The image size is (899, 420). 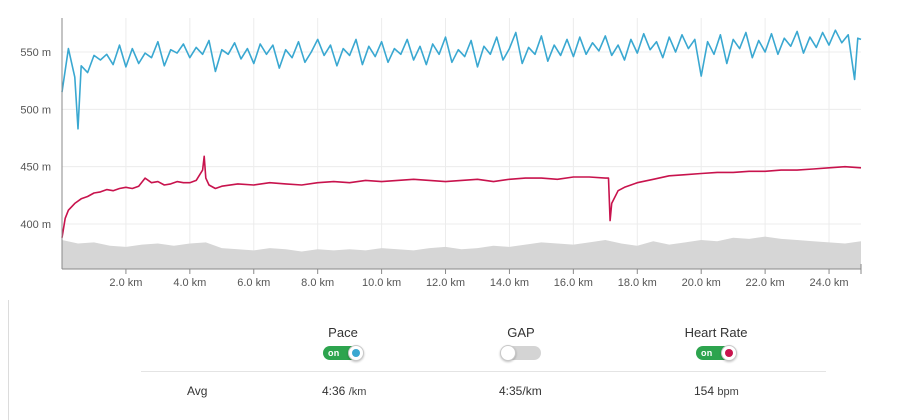 I want to click on pace-toggle: on, so click(x=343, y=353).